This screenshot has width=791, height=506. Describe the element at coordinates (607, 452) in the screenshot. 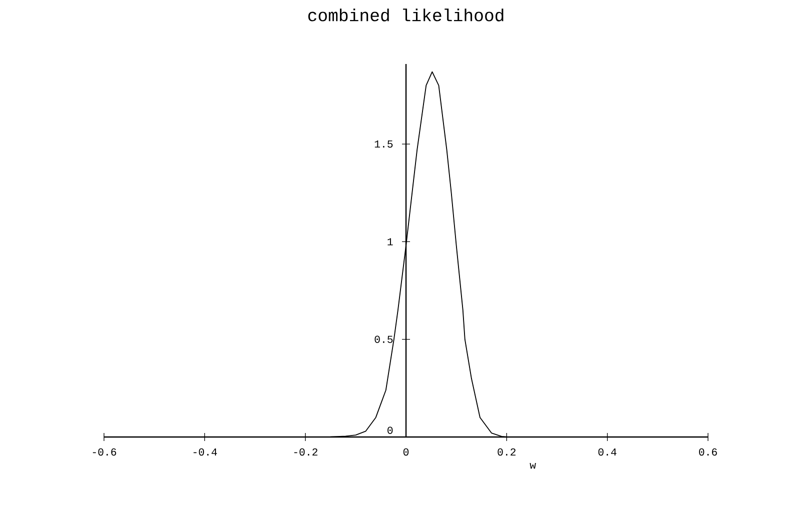

I see `x-tick-label: 0.4` at that location.